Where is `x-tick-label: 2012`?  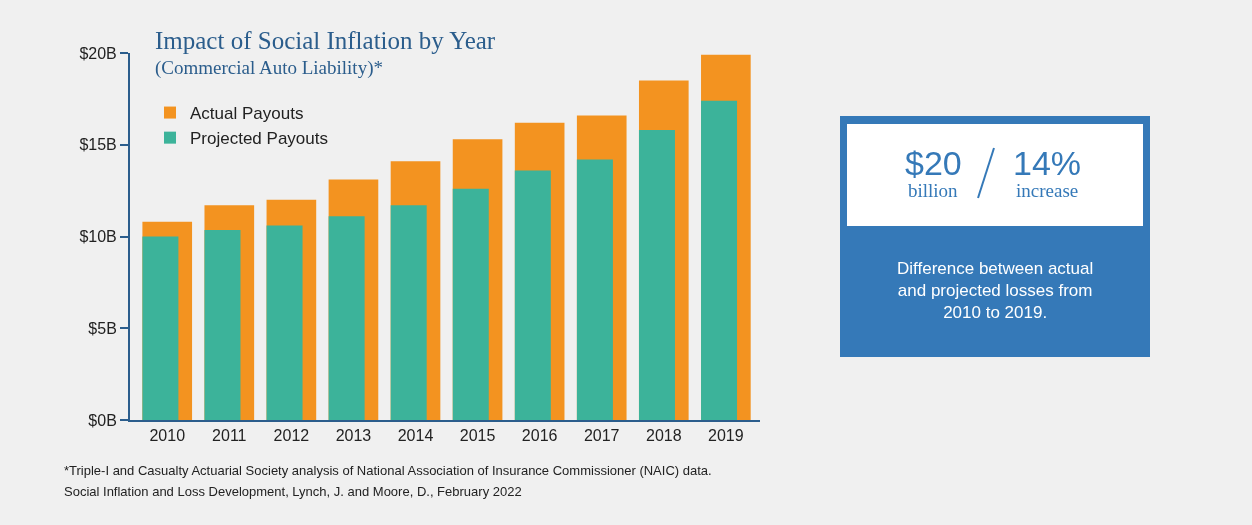
x-tick-label: 2012 is located at coordinates (291, 436).